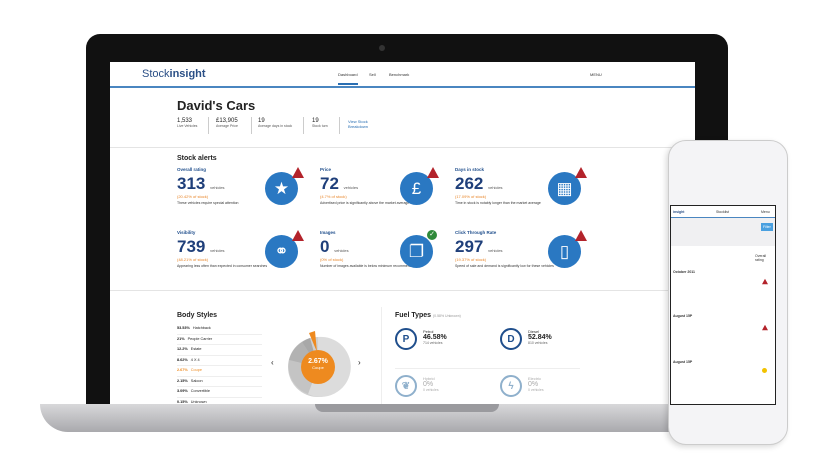 This screenshot has height=472, width=814. What do you see at coordinates (479, 246) in the screenshot?
I see `alert-value: 297 vehicles` at bounding box center [479, 246].